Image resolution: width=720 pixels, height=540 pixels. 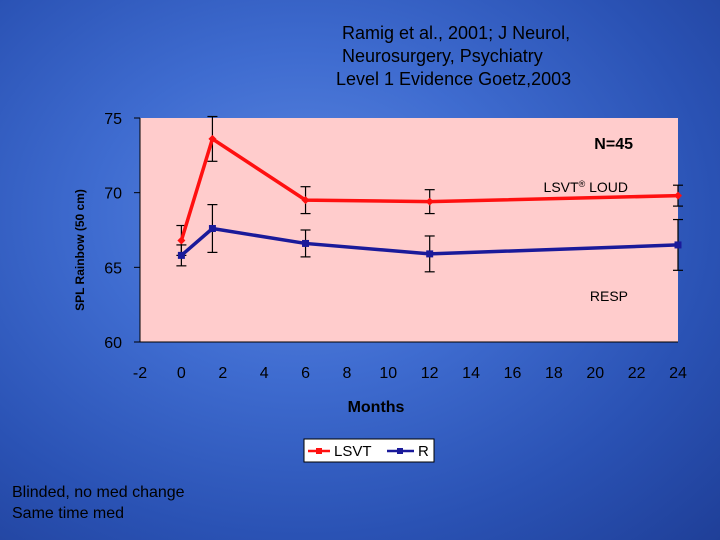 What do you see at coordinates (68, 513) in the screenshot?
I see `footnote-line-2: Same time med` at bounding box center [68, 513].